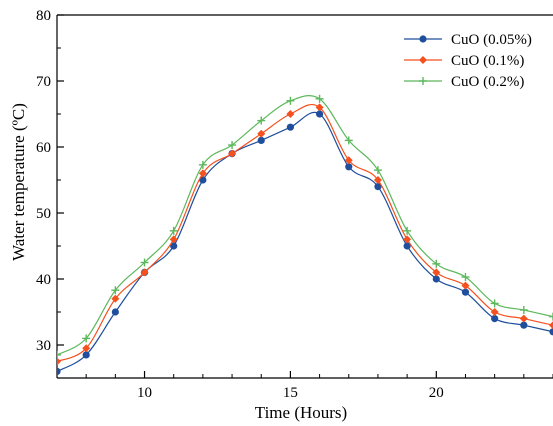  I want to click on y-tick-label-50: 50, so click(43, 214).